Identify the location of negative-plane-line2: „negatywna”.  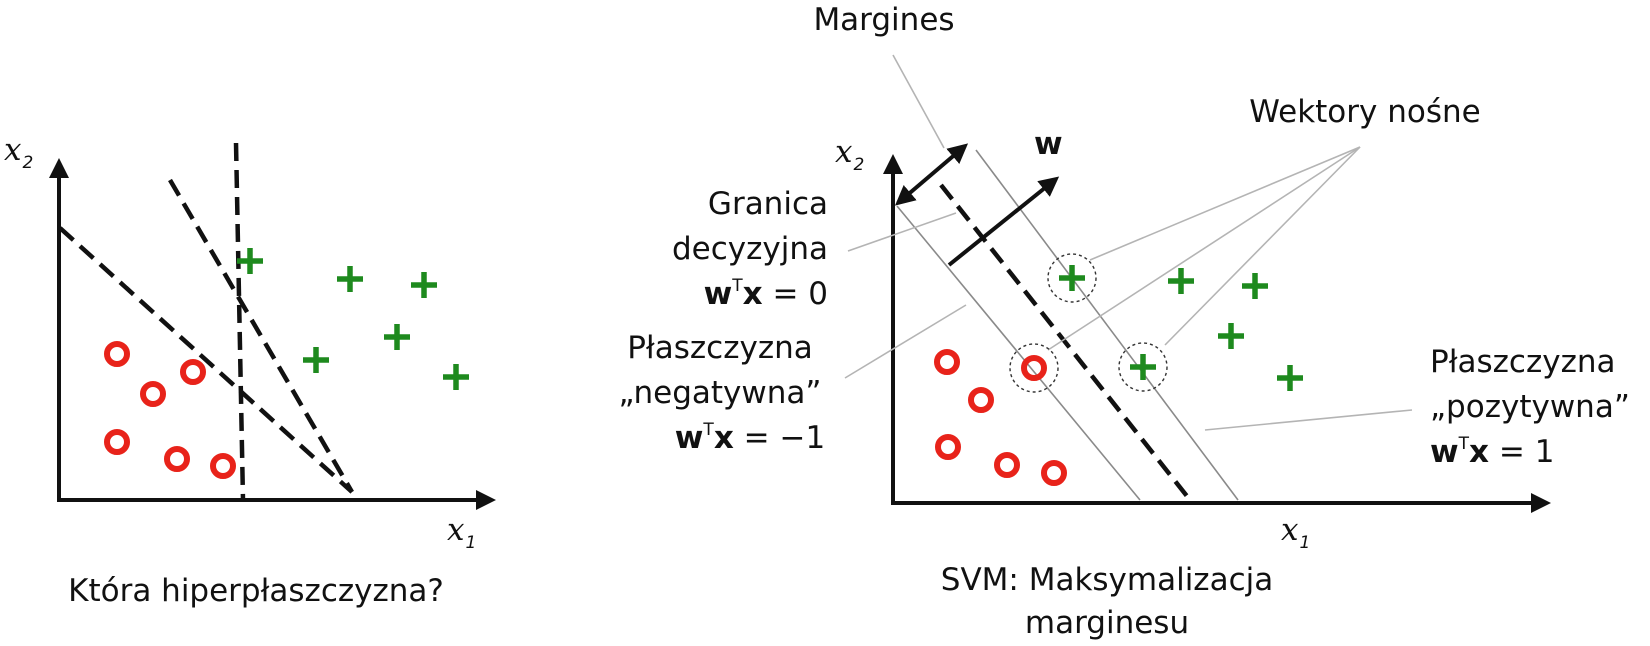
(720, 393).